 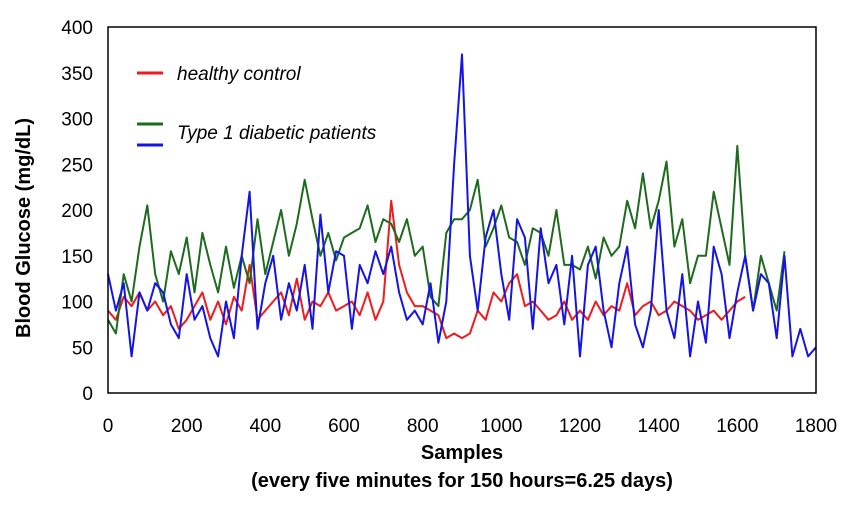 I want to click on y-tick-label: 250, so click(x=77, y=165).